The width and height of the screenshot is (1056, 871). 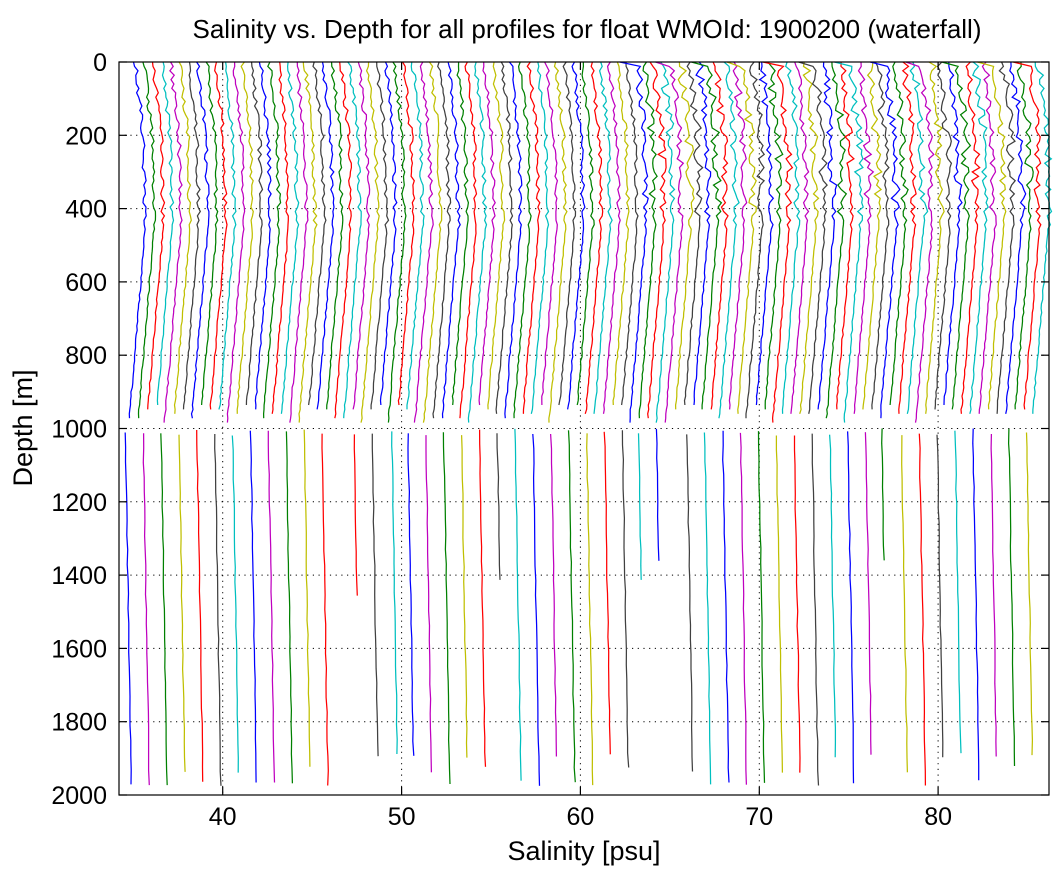 I want to click on y-tick-label: 1800, so click(x=79, y=723).